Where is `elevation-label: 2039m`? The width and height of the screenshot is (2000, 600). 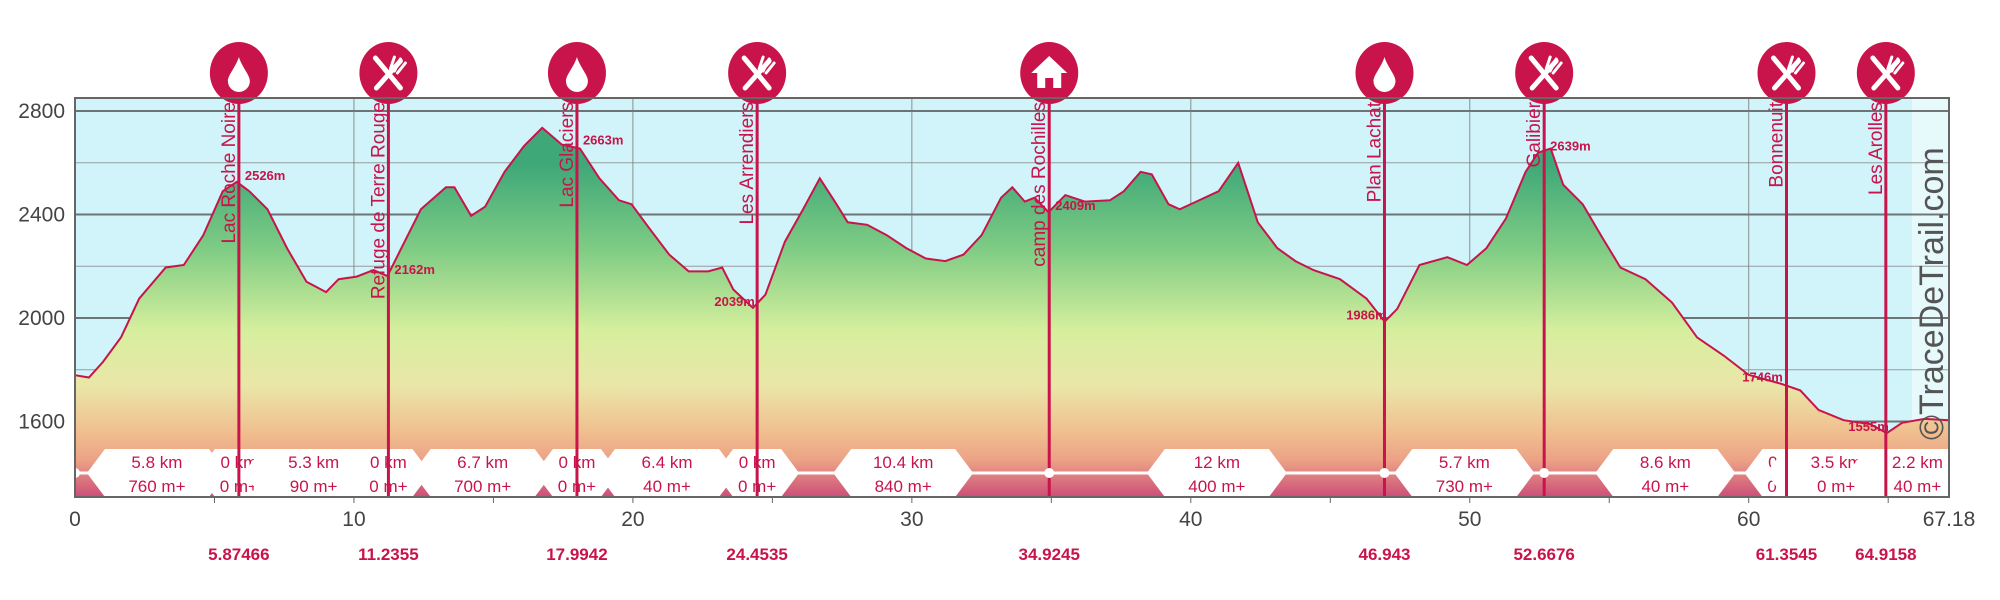
elevation-label: 2039m is located at coordinates (734, 301).